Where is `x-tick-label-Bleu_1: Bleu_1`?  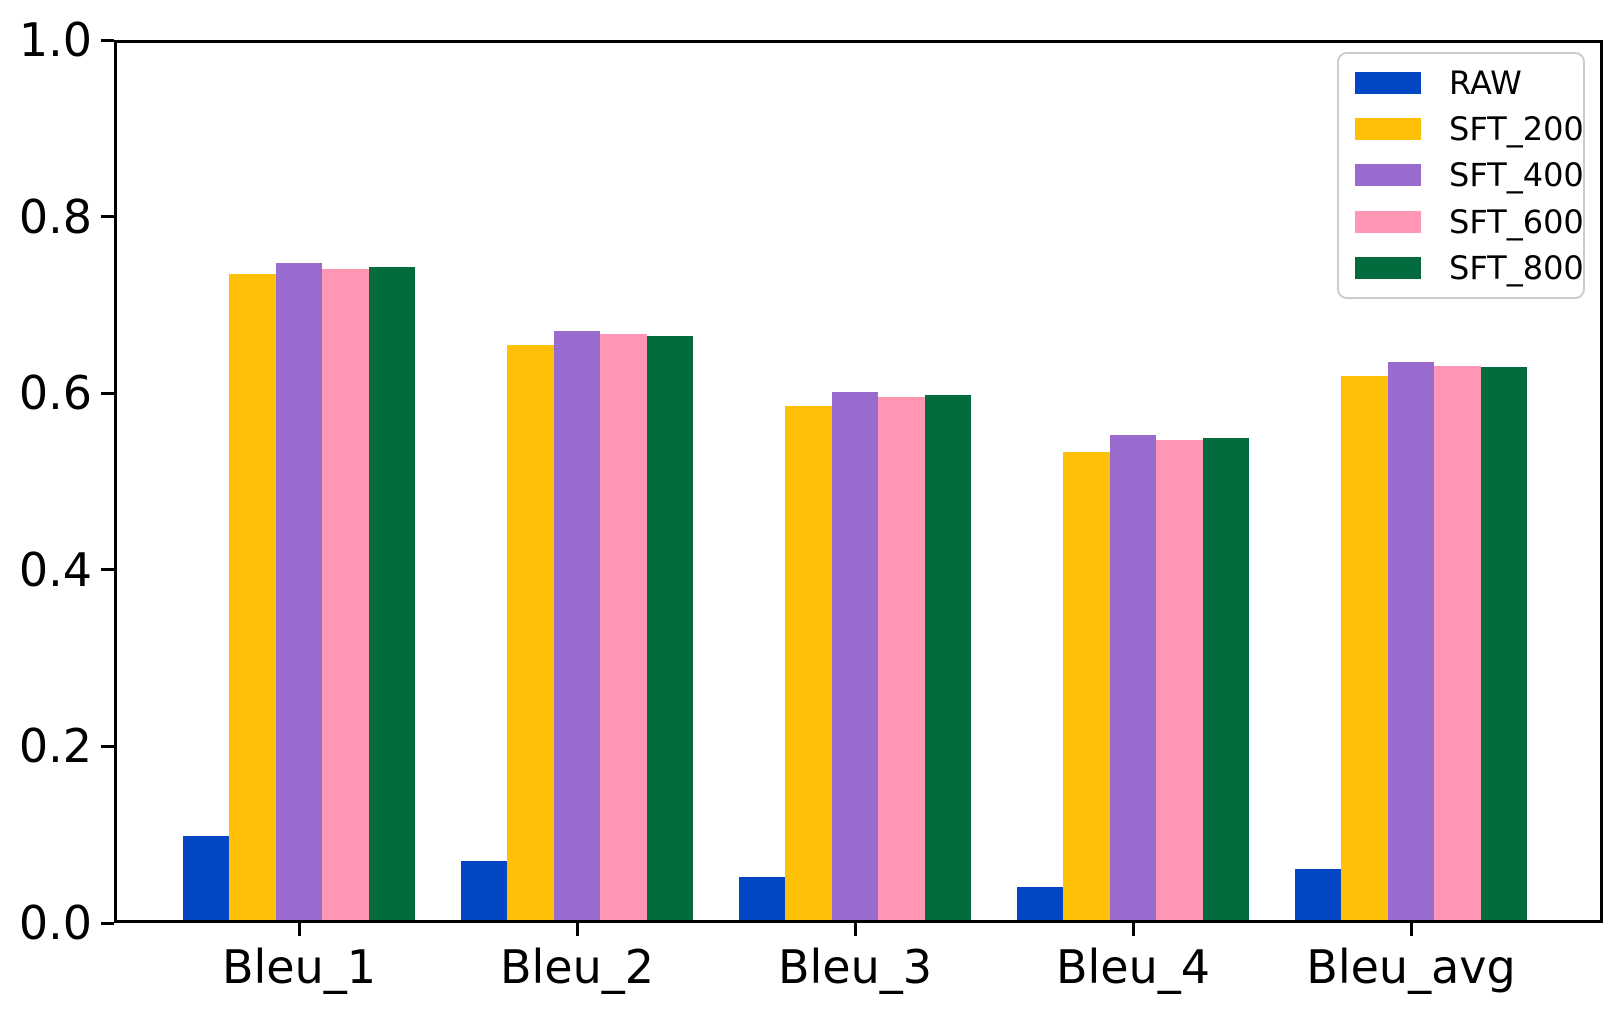
x-tick-label-Bleu_1: Bleu_1 is located at coordinates (299, 967).